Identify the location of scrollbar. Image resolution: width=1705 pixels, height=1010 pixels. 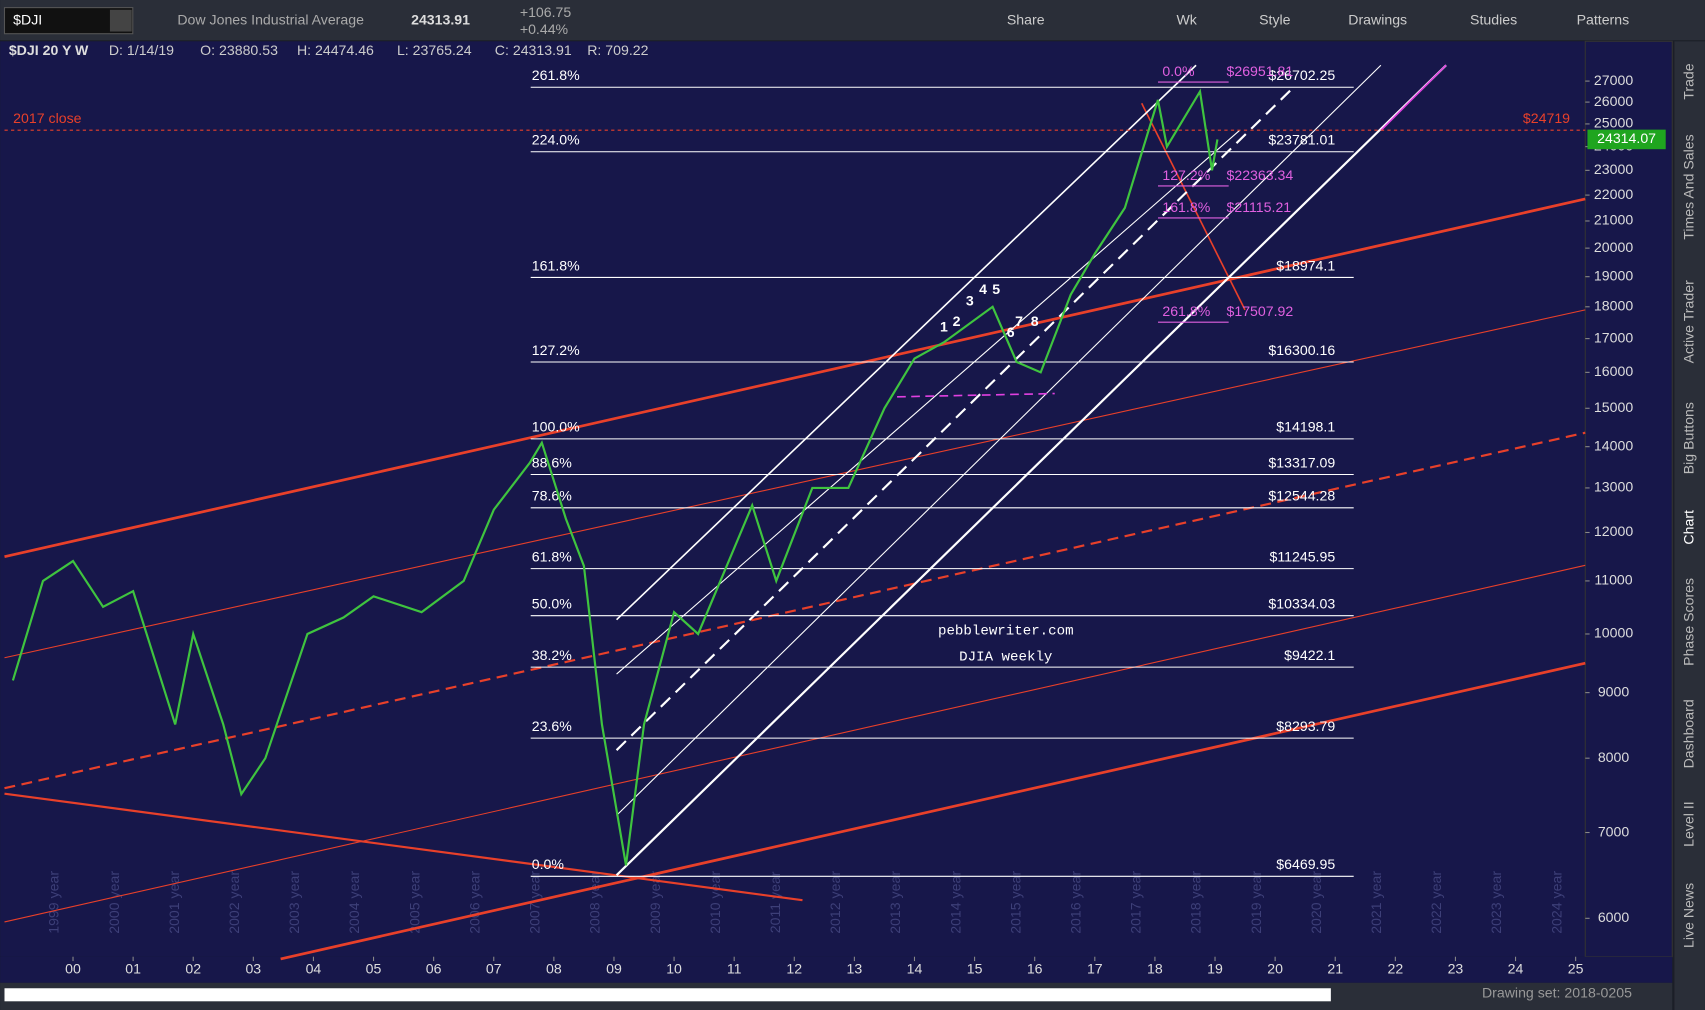
(667, 995).